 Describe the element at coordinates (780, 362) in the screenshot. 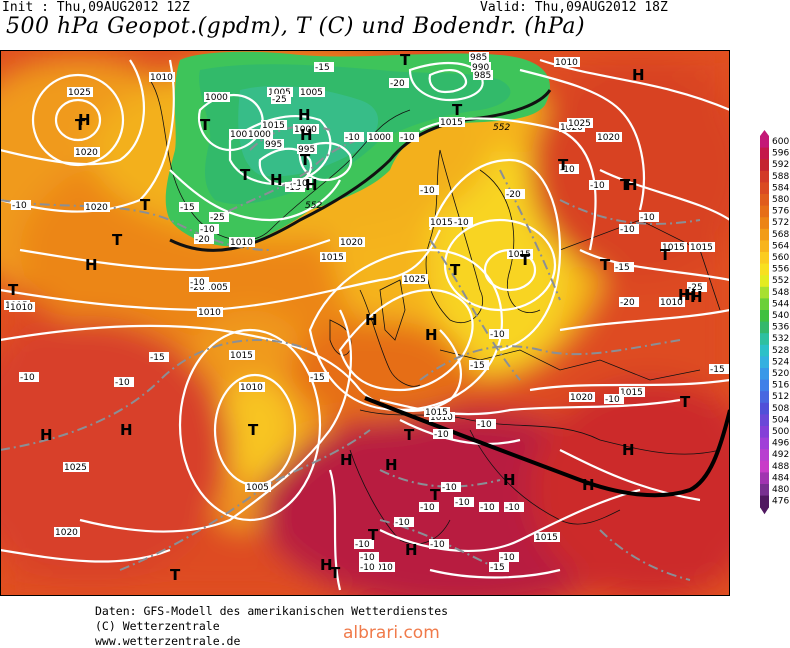

I see `legend-value: 524` at that location.